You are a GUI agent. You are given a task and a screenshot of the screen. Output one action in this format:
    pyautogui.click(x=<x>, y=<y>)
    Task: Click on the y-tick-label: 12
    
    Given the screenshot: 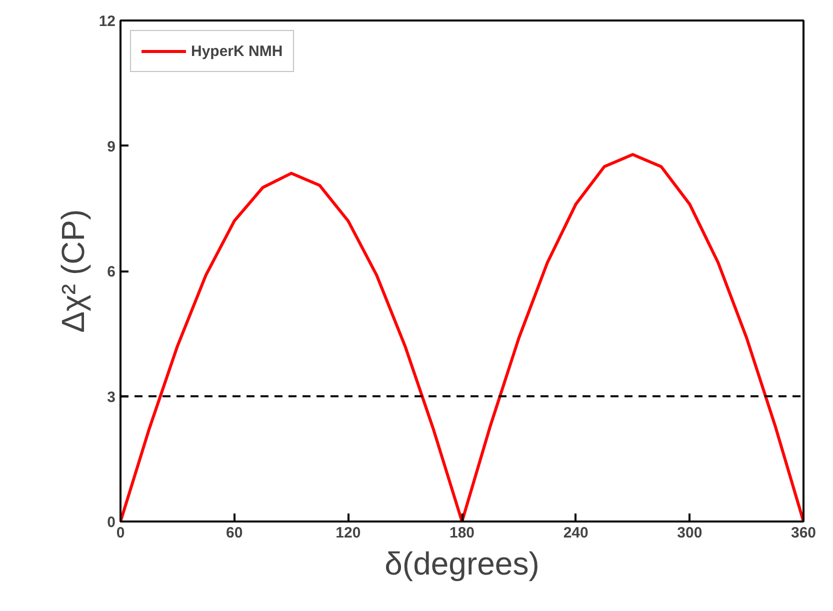 What is the action you would take?
    pyautogui.click(x=107, y=21)
    